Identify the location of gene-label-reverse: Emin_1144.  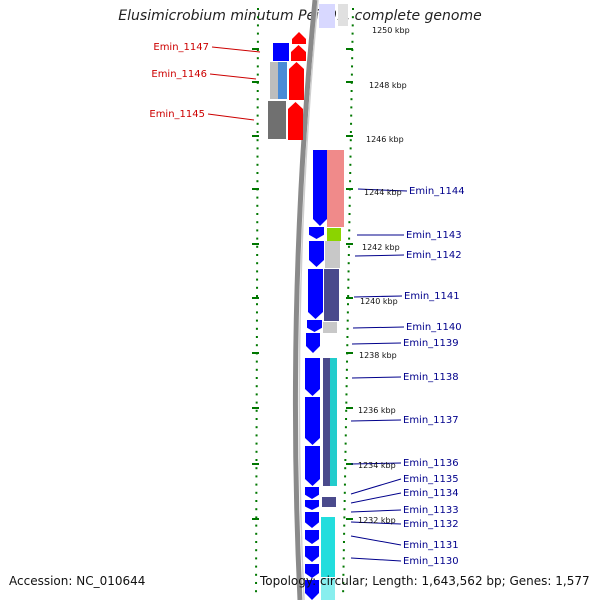
(437, 191).